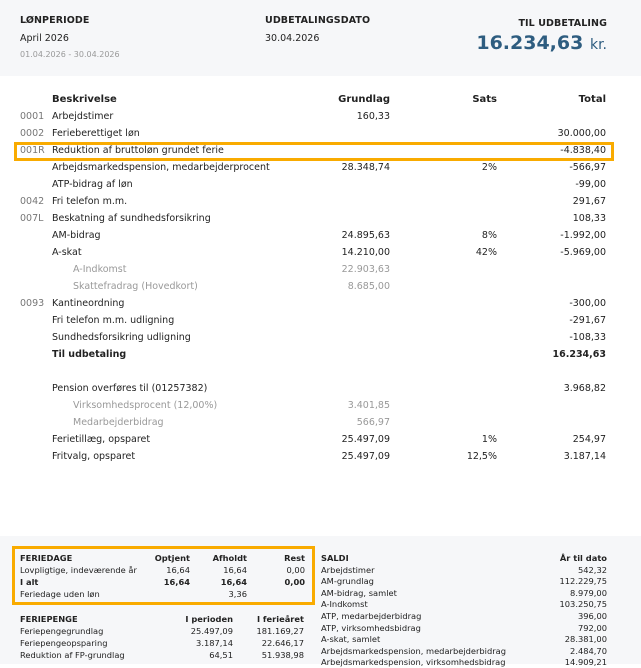  I want to click on period-range: 01.04.2026 - 30.04.2026, so click(70, 54).